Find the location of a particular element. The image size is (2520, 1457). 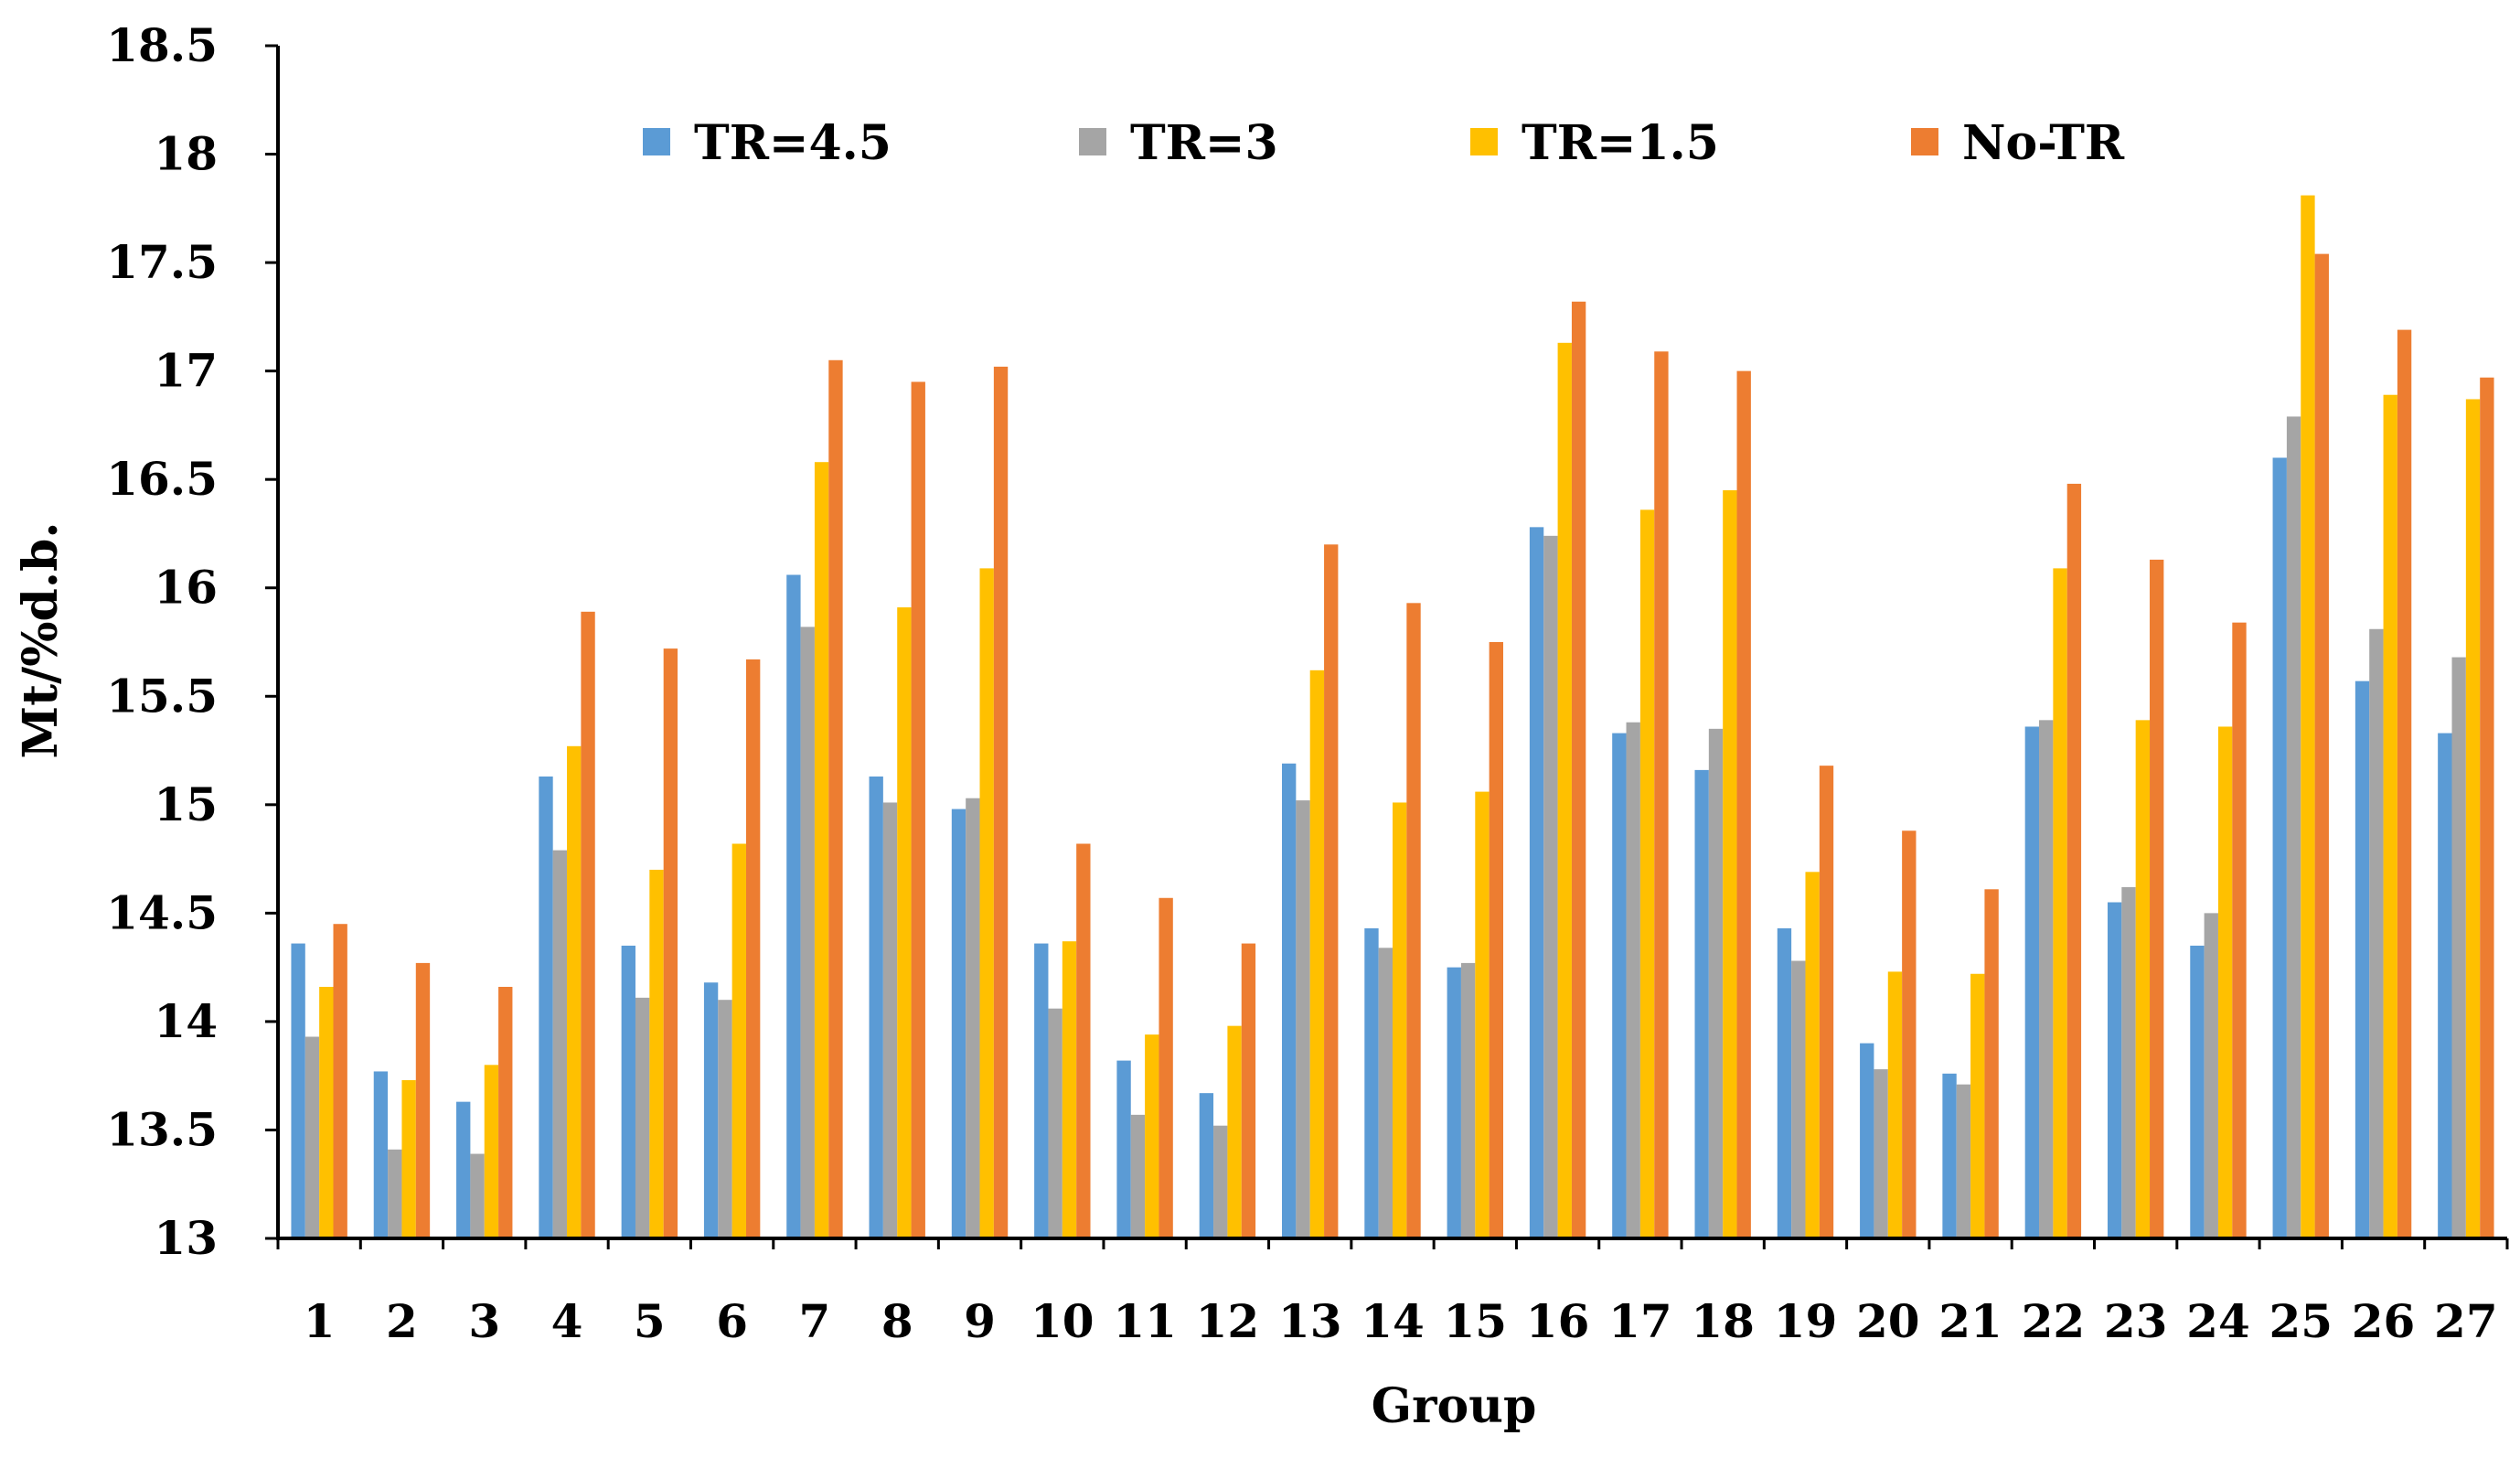

y-tick-label: 16.5 is located at coordinates (162, 479).